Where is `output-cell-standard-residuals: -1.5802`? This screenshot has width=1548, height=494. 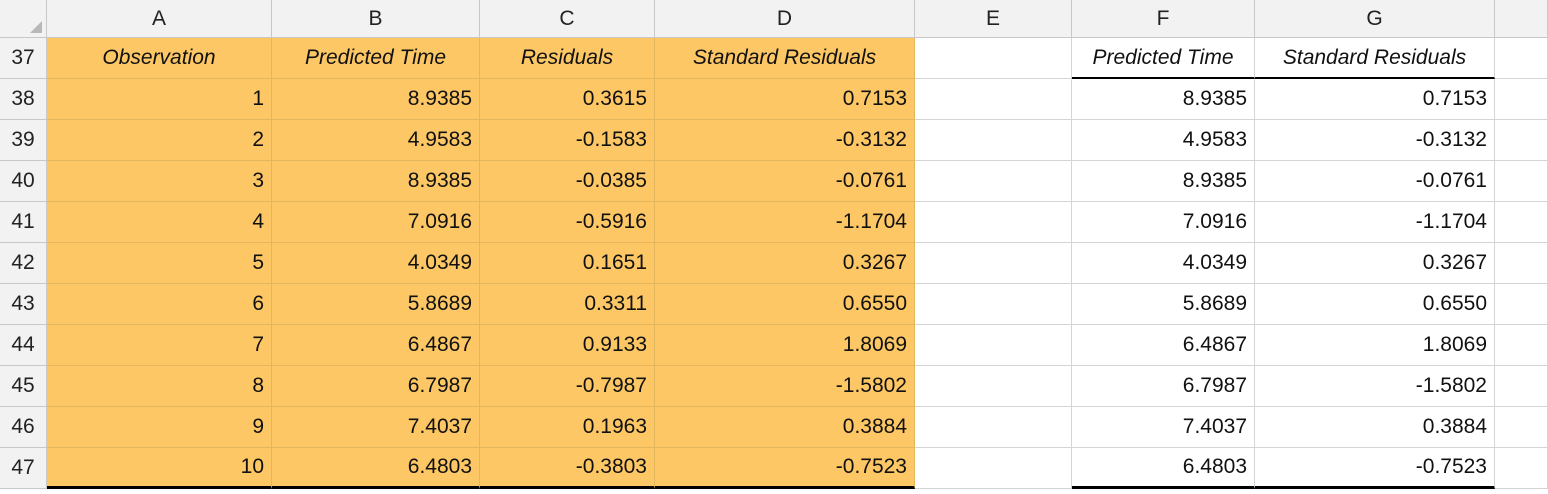
output-cell-standard-residuals: -1.5802 is located at coordinates (1375, 386).